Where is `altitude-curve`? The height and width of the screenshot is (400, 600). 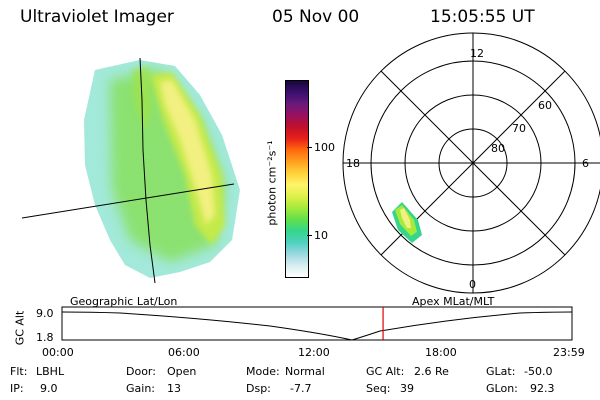
altitude-curve is located at coordinates (317, 326).